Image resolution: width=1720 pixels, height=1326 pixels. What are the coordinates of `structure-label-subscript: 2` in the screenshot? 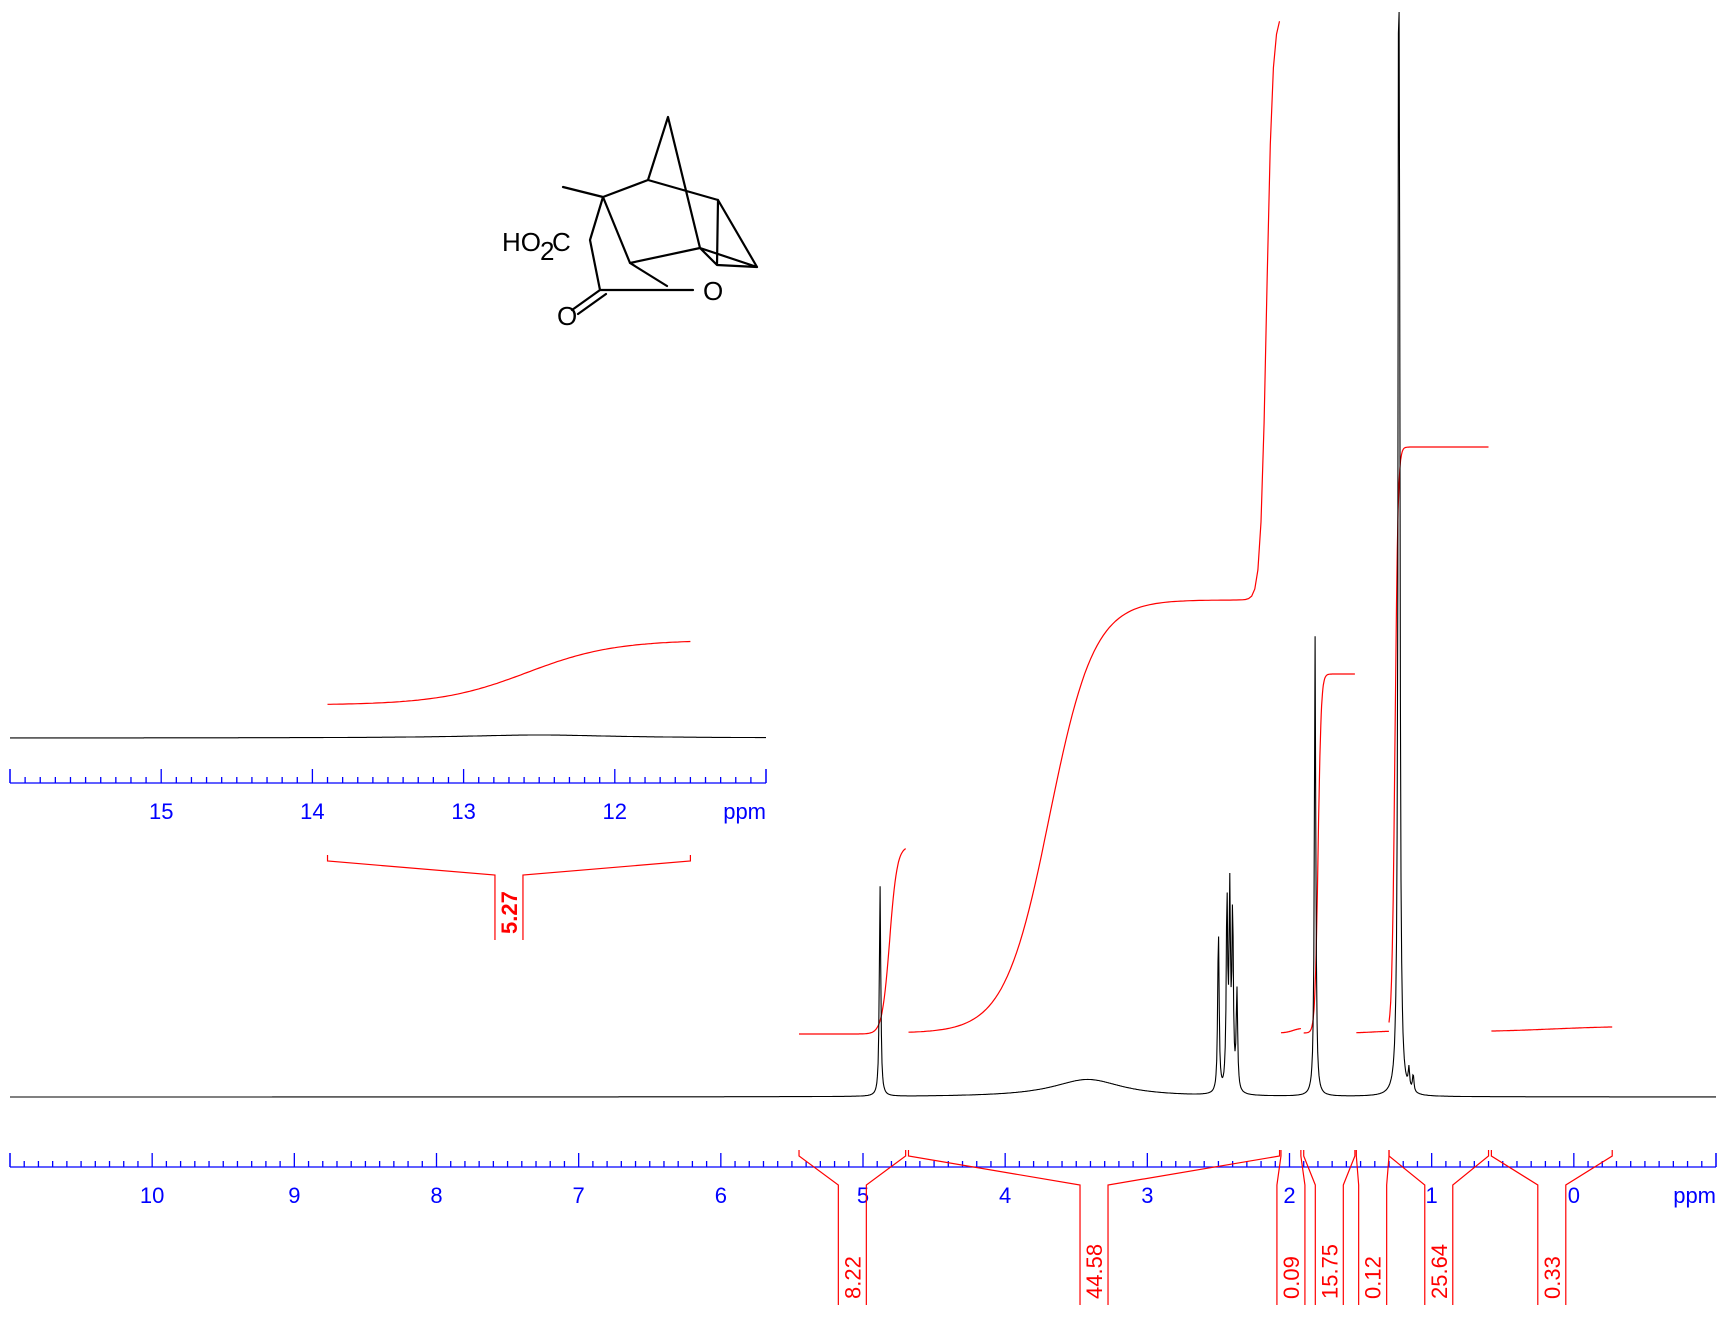 It's located at (547, 251).